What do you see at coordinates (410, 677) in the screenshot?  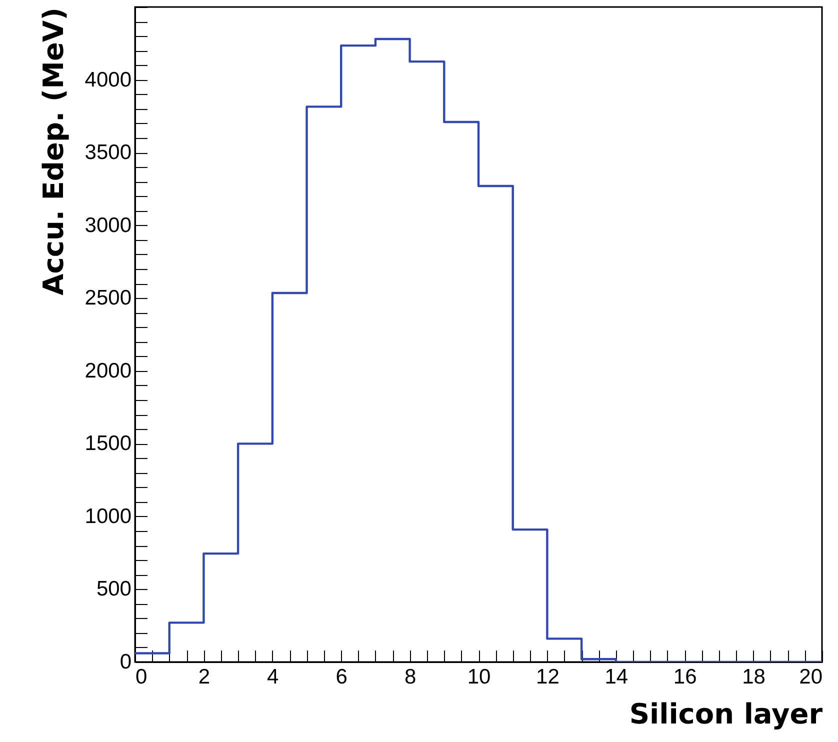 I see `x-tick-label: 8` at bounding box center [410, 677].